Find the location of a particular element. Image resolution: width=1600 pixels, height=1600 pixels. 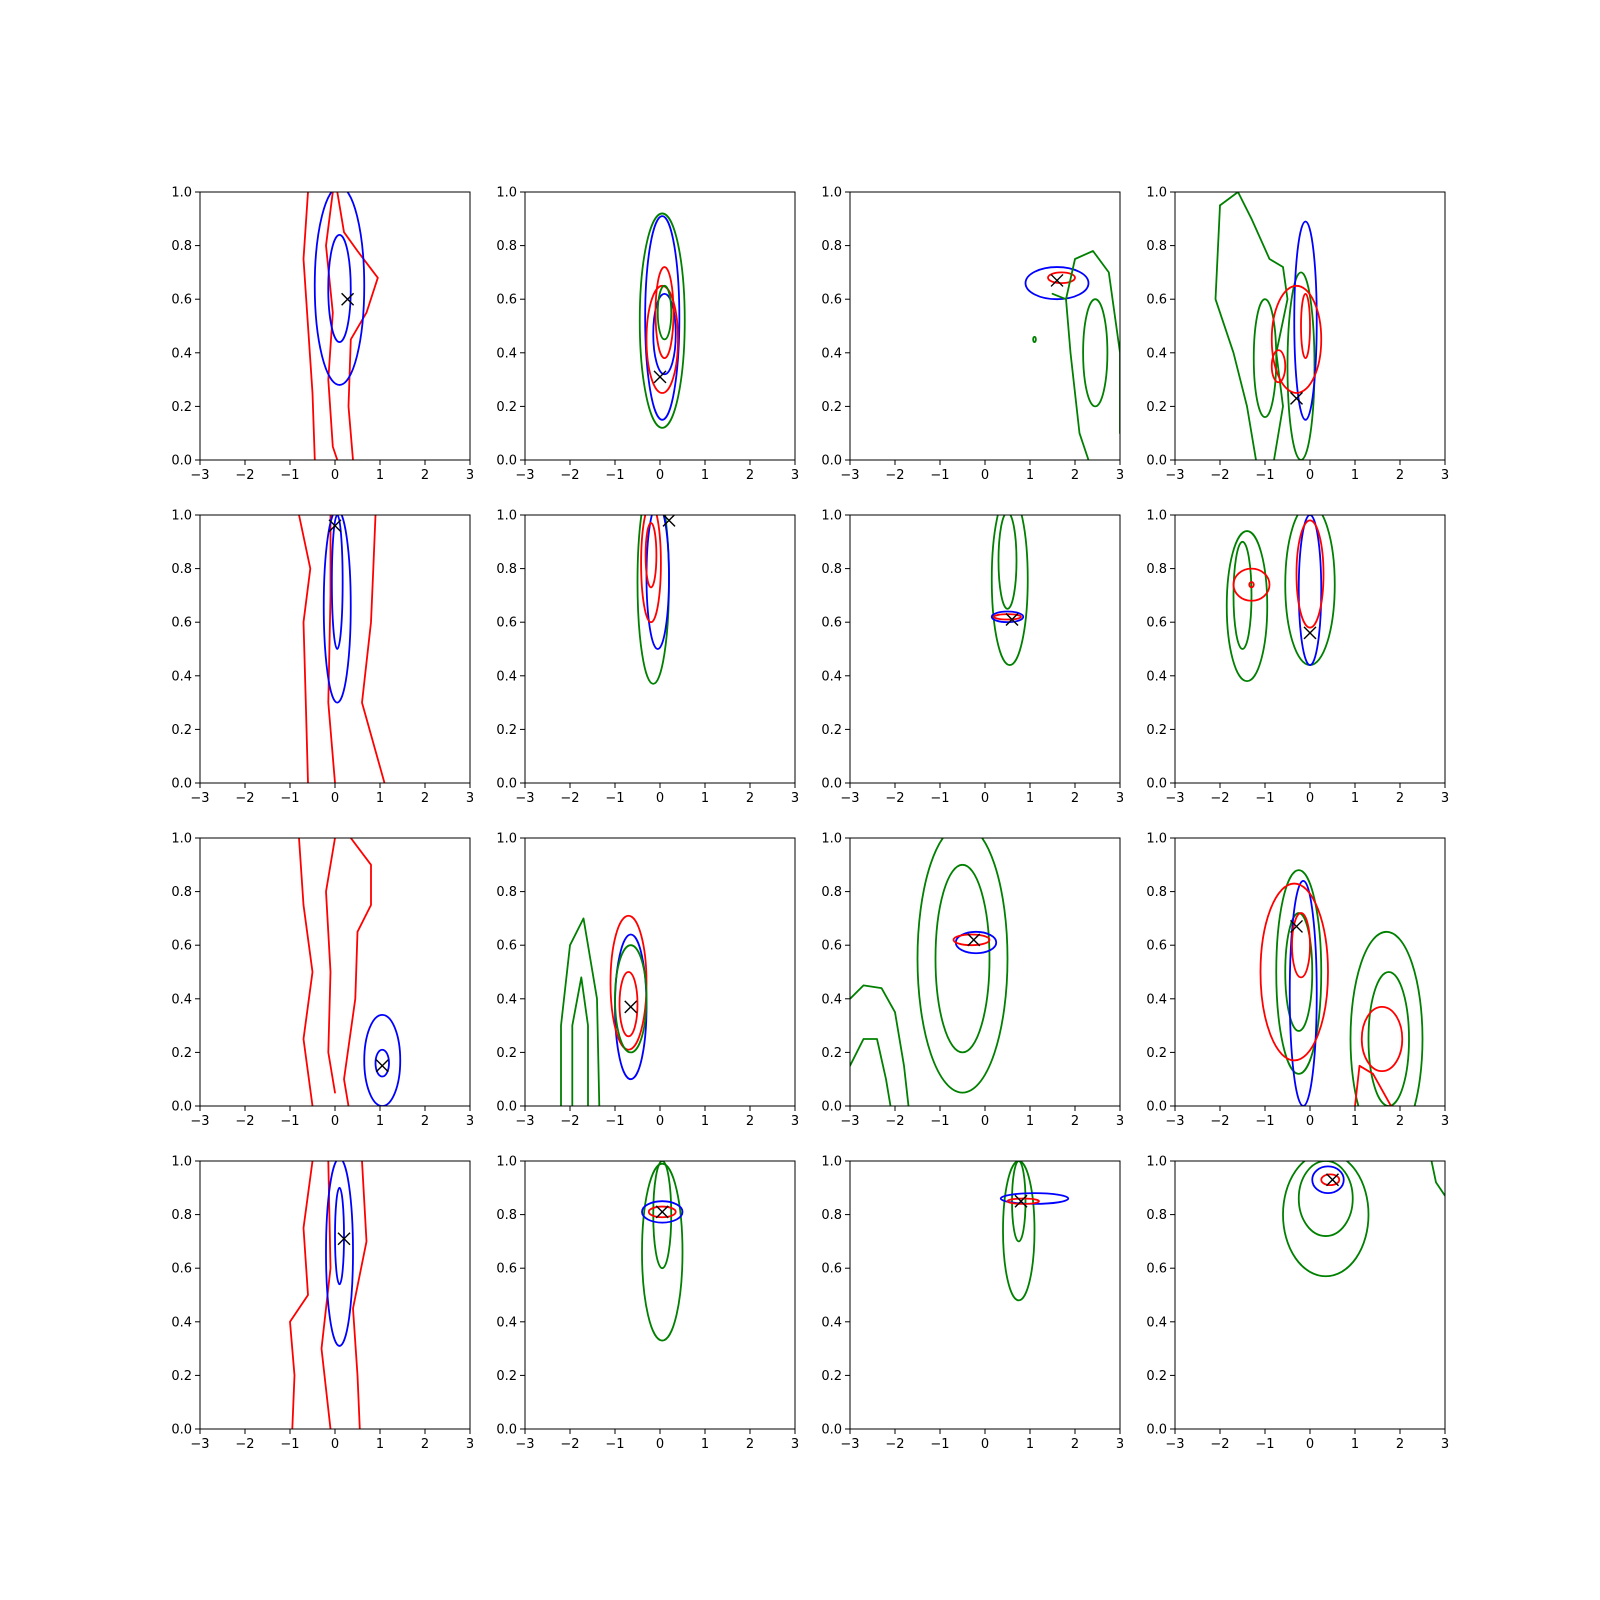

subplot-1-2: −3 −2 −1 0 1 2 3 0.0 0.2 0.4 0.6 0.8 1.0 is located at coordinates (972, 658).